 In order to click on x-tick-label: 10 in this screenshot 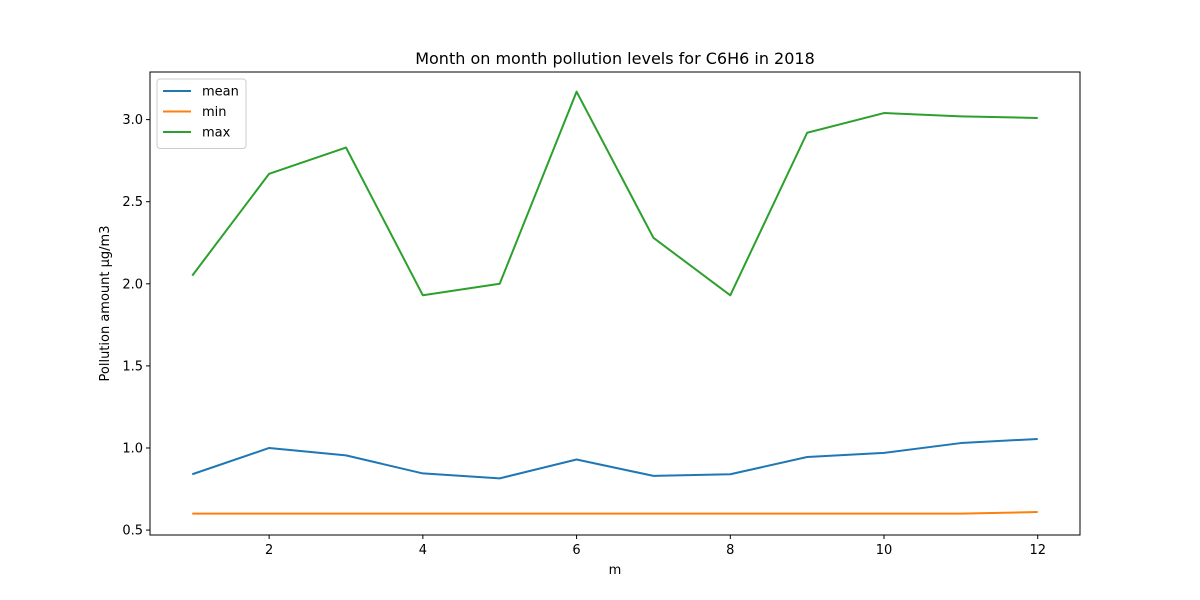, I will do `click(884, 550)`.